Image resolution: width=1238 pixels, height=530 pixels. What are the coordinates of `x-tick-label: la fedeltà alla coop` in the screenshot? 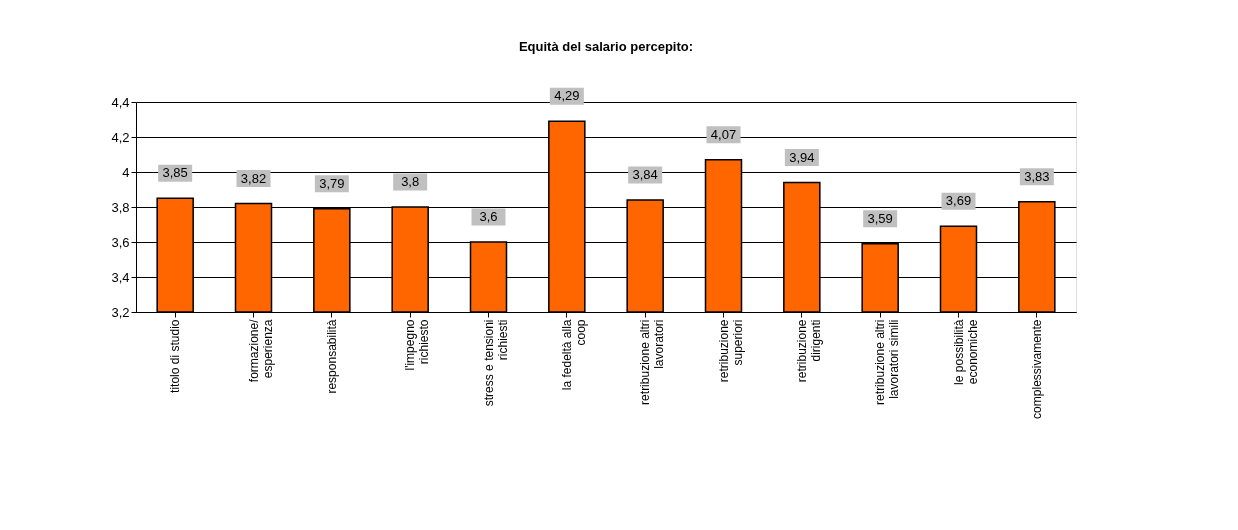 It's located at (573, 355).